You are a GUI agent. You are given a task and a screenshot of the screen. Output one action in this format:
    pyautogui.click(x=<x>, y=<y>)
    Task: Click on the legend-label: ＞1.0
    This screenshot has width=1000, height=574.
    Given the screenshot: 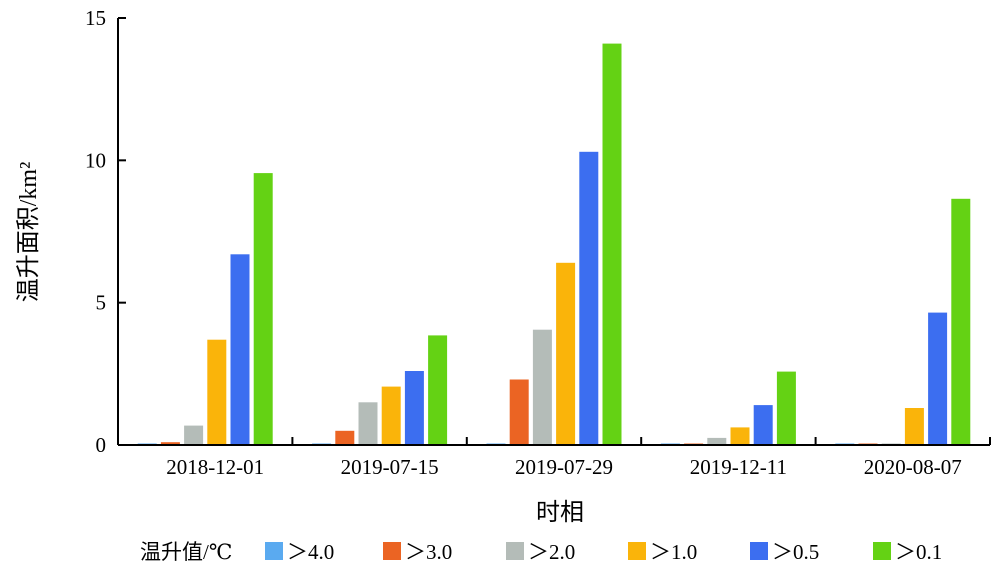 What is the action you would take?
    pyautogui.click(x=673, y=552)
    